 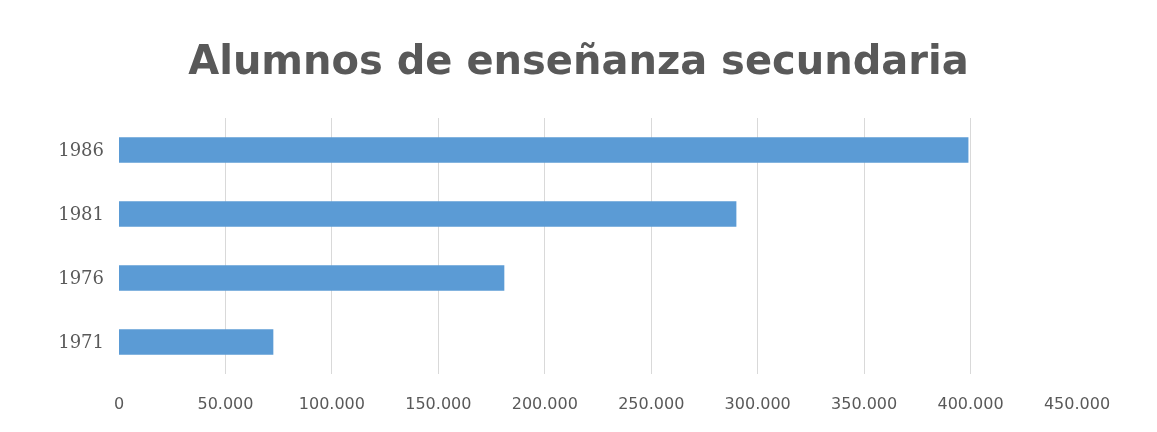 I want to click on x-tick-label: 450.000, so click(x=1077, y=403).